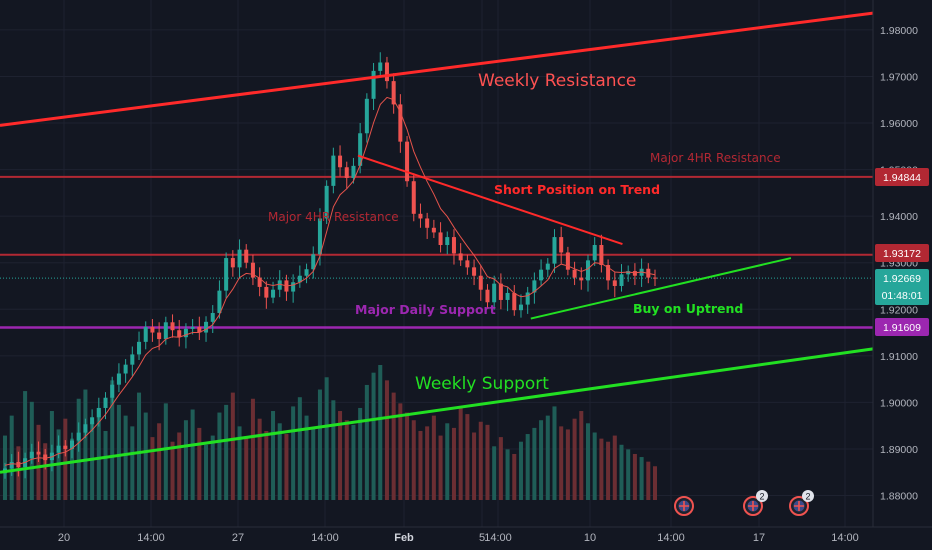 The image size is (932, 550). I want to click on major-4hr-resistance-left-label: Major 4HR Resistance, so click(333, 217).